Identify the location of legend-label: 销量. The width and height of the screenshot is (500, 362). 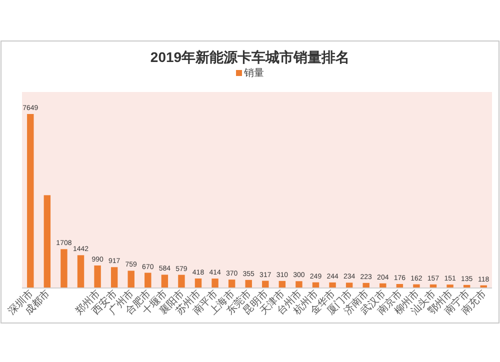
(253, 73).